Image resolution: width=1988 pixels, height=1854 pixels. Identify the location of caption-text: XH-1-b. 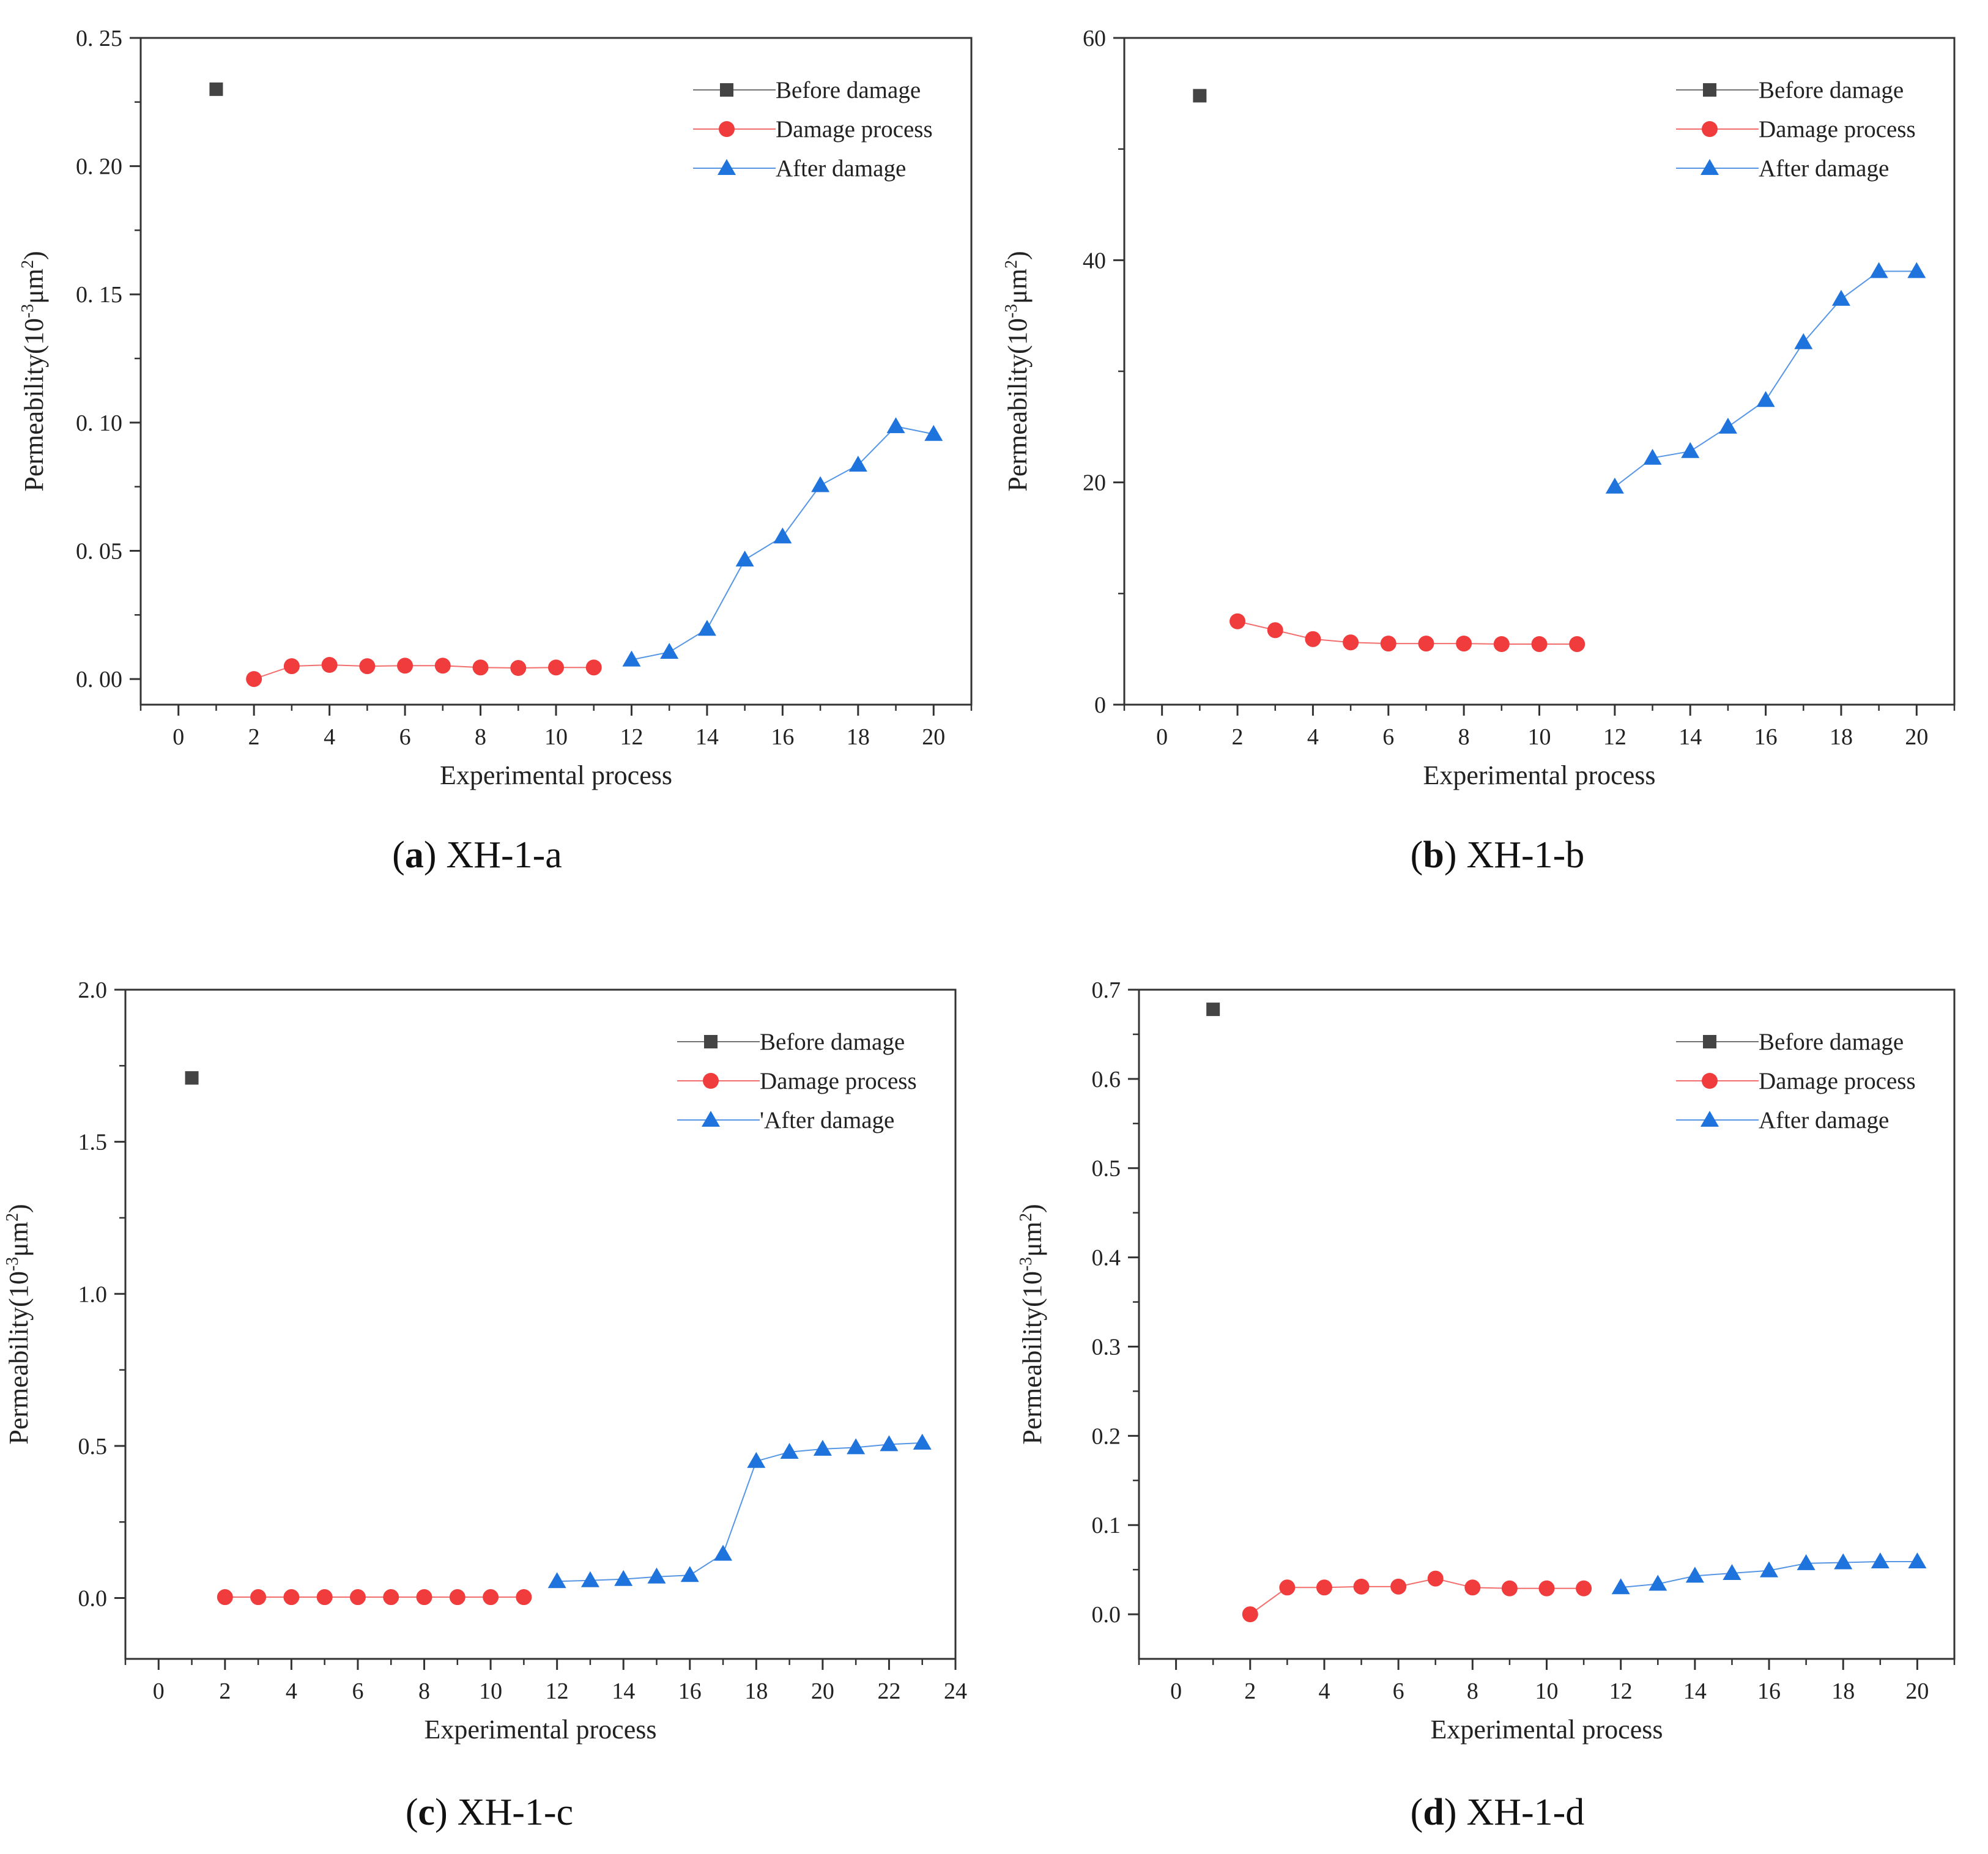
(1525, 855).